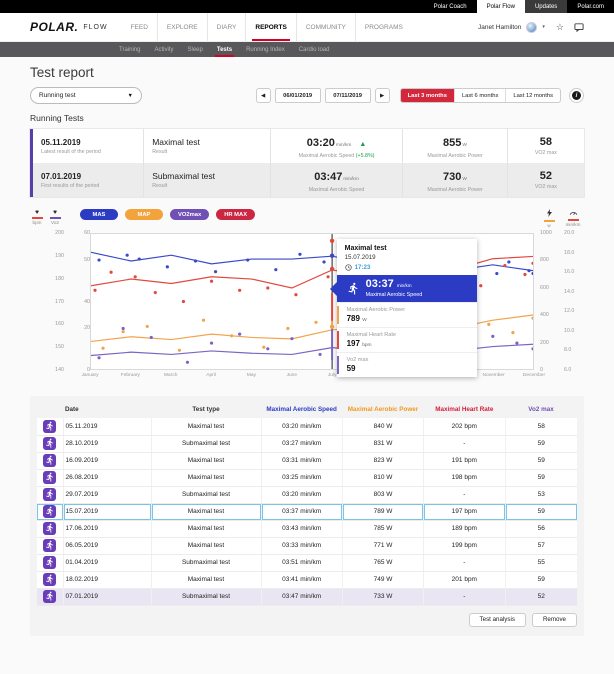 The image size is (614, 674). What do you see at coordinates (559, 26) in the screenshot?
I see `favorites-star-icon: ☆` at bounding box center [559, 26].